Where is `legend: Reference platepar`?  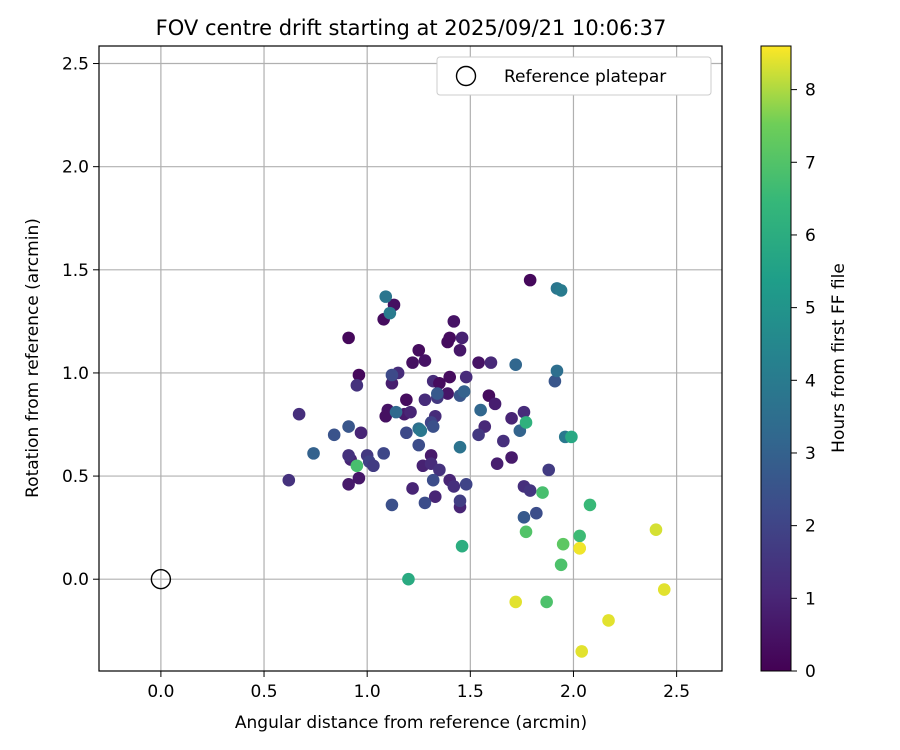 legend: Reference platepar is located at coordinates (574, 76).